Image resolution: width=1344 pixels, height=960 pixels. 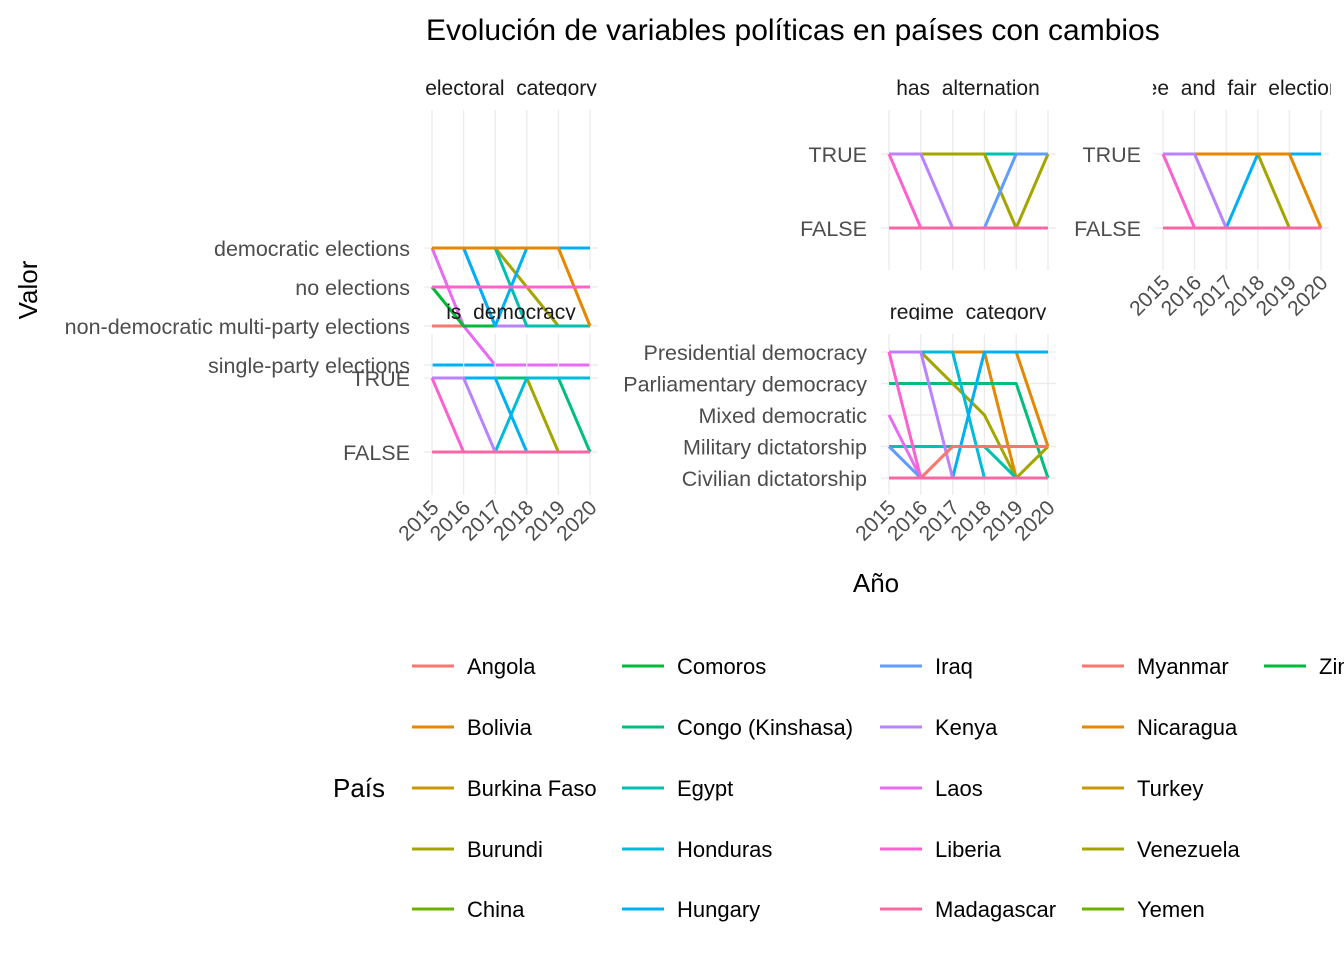 I want to click on legend-item: Myanmar, so click(x=1155, y=666).